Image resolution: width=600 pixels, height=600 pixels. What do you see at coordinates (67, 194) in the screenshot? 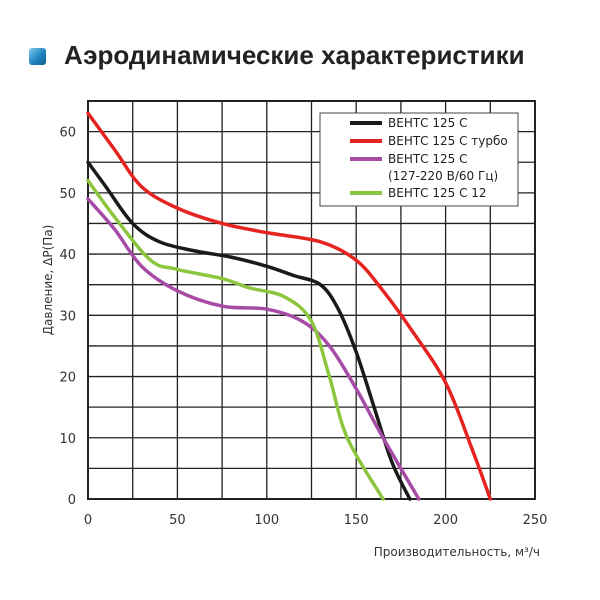
I see `y-tick-label: 50` at bounding box center [67, 194].